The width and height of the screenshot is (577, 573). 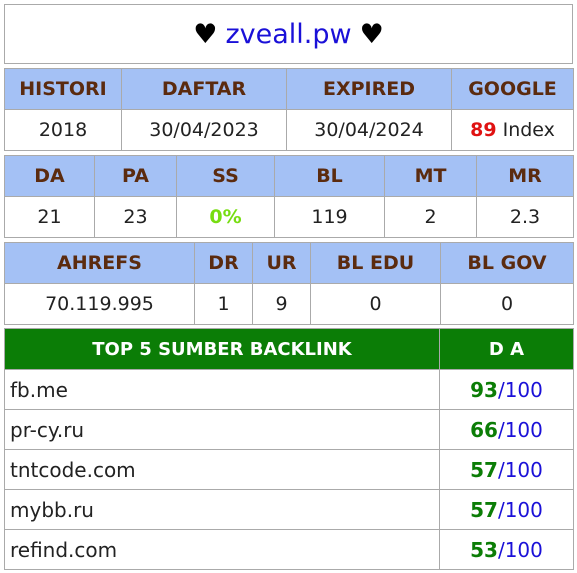 What do you see at coordinates (506, 349) in the screenshot?
I see `header-da-score: D A` at bounding box center [506, 349].